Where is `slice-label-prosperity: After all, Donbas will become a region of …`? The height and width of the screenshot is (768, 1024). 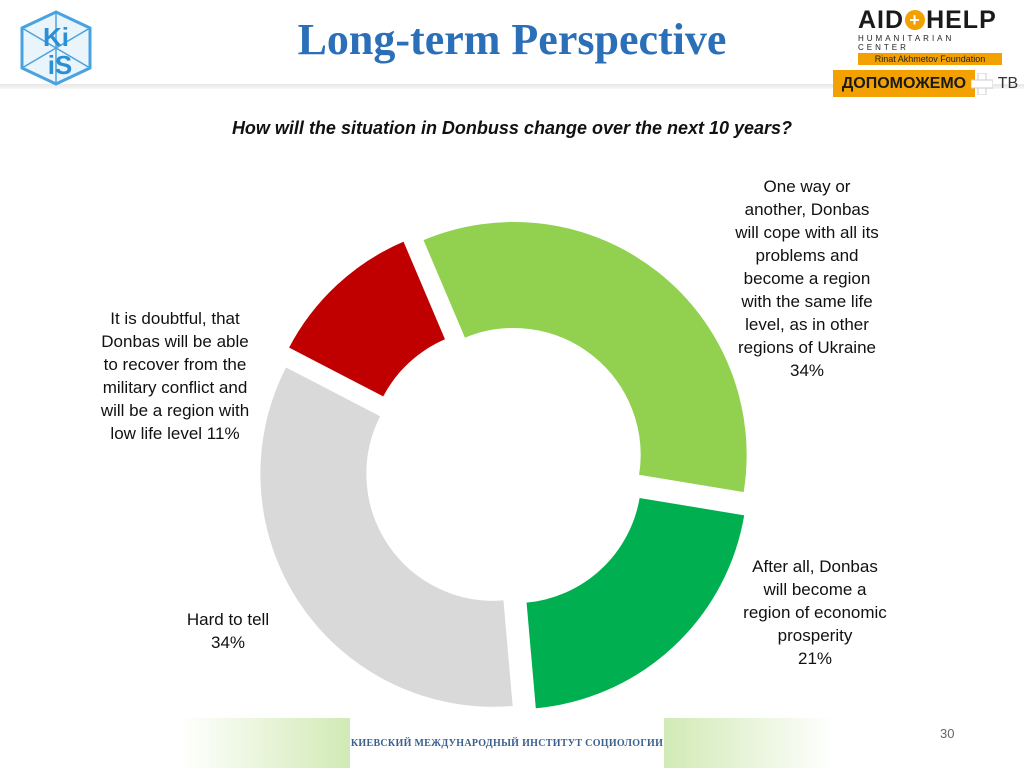 slice-label-prosperity: After all, Donbas will become a region of … is located at coordinates (815, 612).